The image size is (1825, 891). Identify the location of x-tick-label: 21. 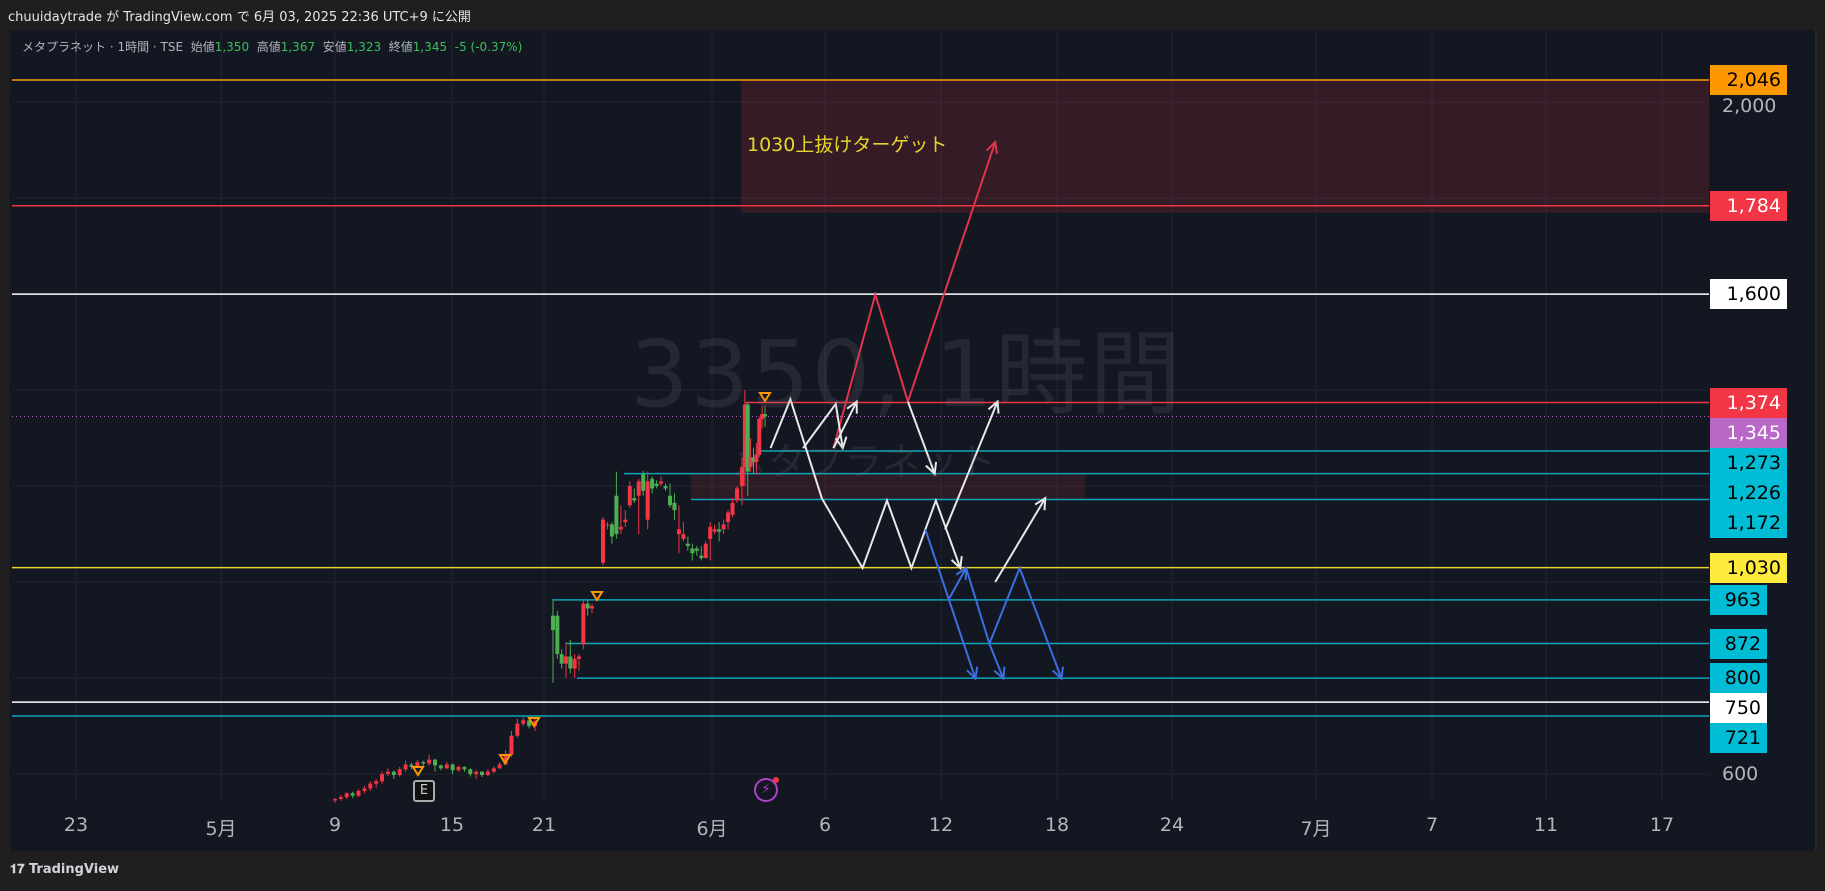
(544, 825).